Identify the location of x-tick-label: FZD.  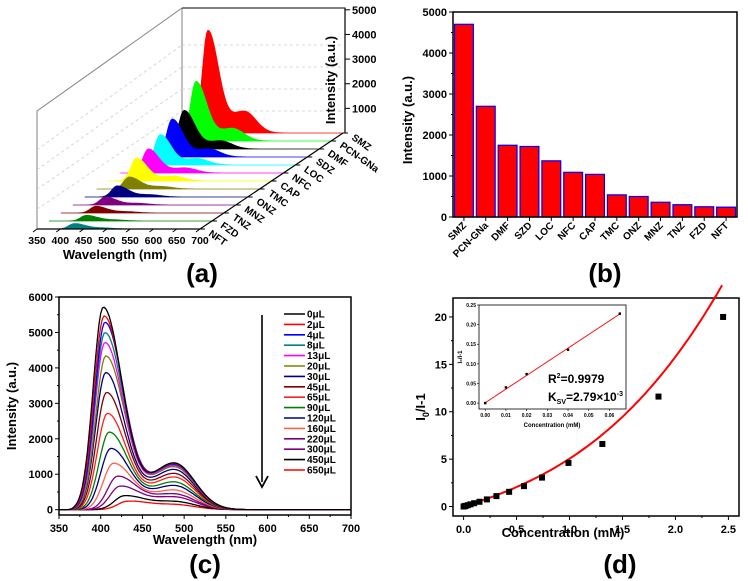
(699, 231).